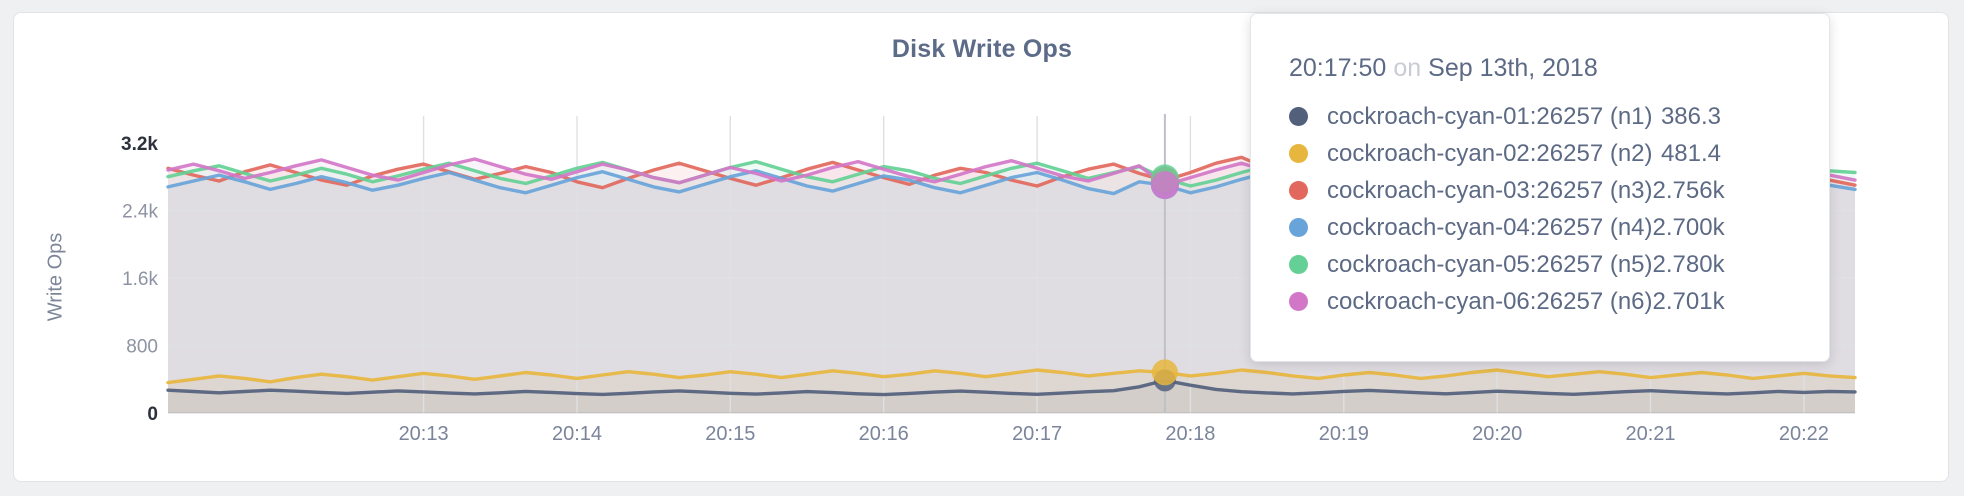  What do you see at coordinates (1497, 434) in the screenshot?
I see `x-axis-tick-label: 20:20` at bounding box center [1497, 434].